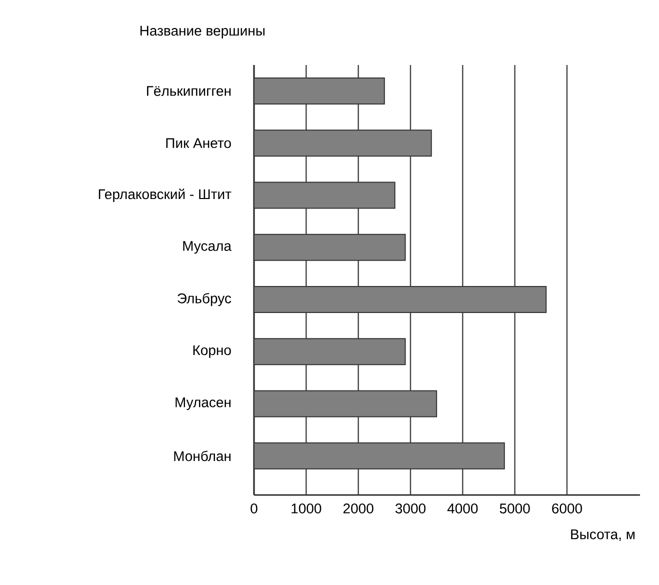 Image resolution: width=659 pixels, height=585 pixels. What do you see at coordinates (165, 195) in the screenshot?
I see `y-tick-label: Герлаковский - Штит` at bounding box center [165, 195].